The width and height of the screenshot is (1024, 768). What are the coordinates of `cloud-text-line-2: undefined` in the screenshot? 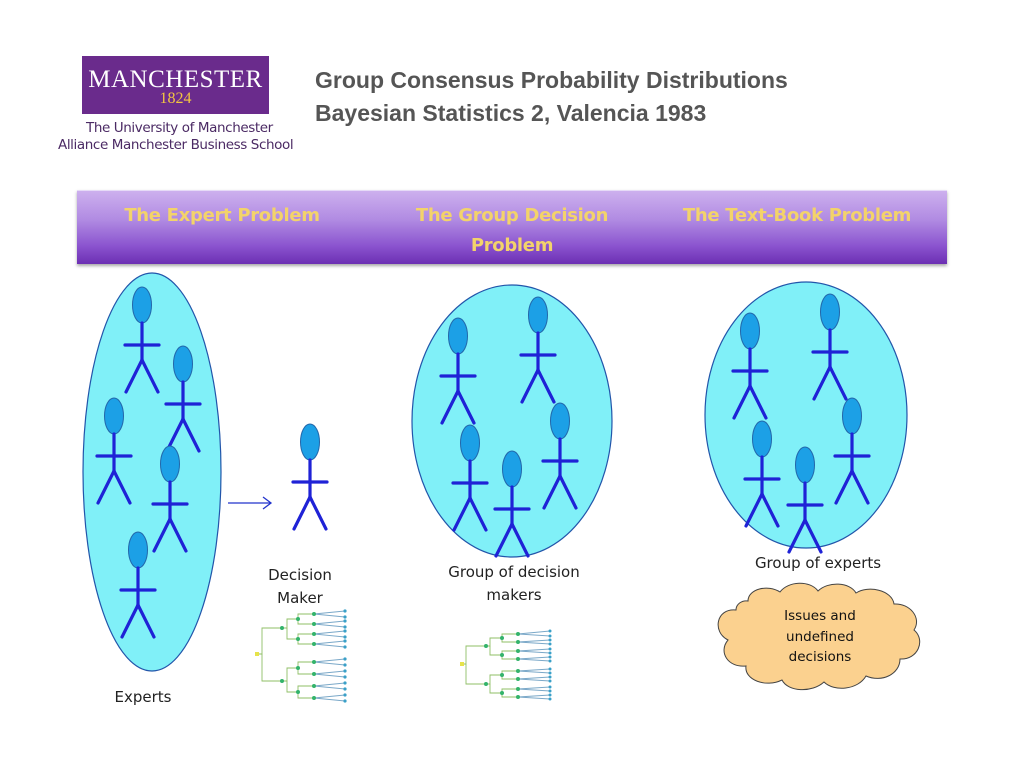 It's located at (820, 636).